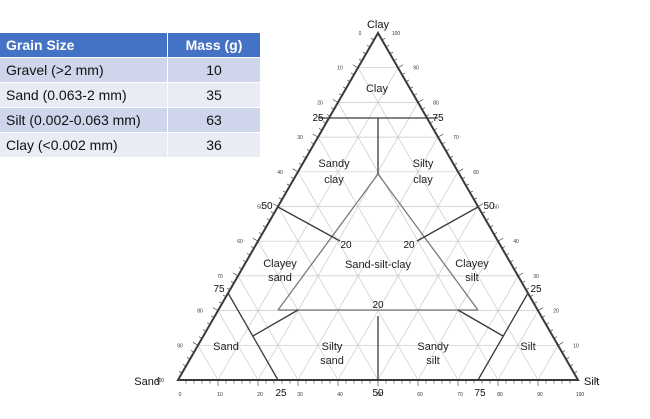 Image resolution: width=650 pixels, height=419 pixels. I want to click on region-sandy-silt-2: silt, so click(432, 361).